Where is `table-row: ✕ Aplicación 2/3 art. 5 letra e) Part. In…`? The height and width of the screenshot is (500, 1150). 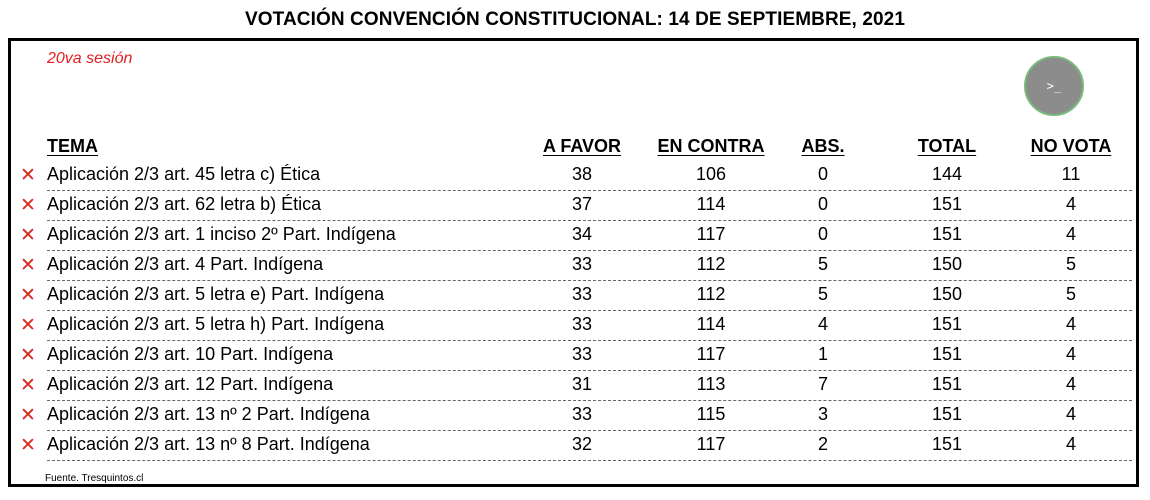 table-row: ✕ Aplicación 2/3 art. 5 letra e) Part. In… is located at coordinates (573, 296).